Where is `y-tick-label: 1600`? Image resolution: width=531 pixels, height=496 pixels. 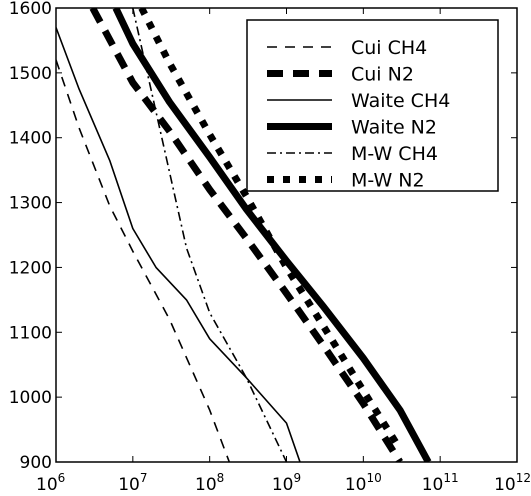
y-tick-label: 1600 is located at coordinates (30, 9).